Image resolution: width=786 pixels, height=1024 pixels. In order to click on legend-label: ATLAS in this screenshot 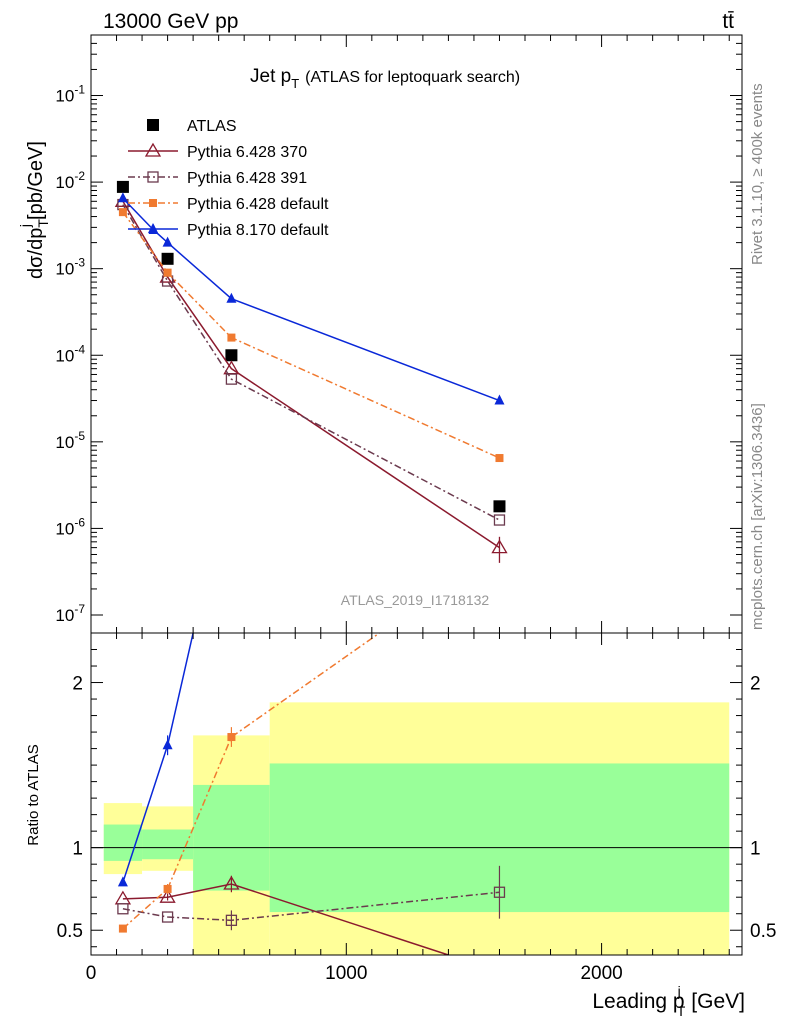, I will do `click(212, 126)`.